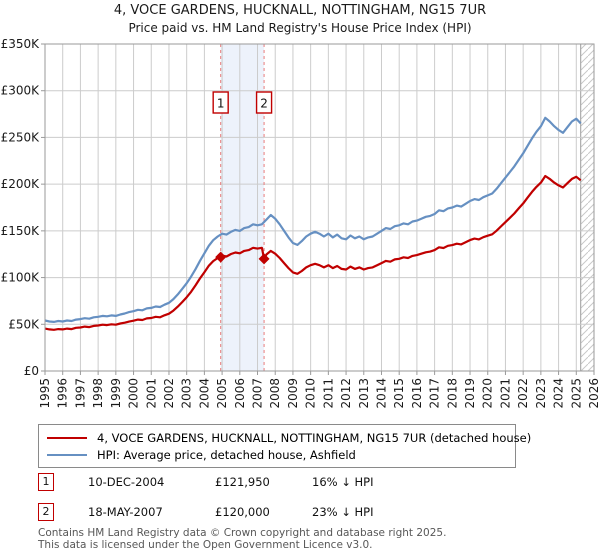 The height and width of the screenshot is (560, 600). Describe the element at coordinates (311, 393) in the screenshot. I see `x-tick-label: 2010` at that location.